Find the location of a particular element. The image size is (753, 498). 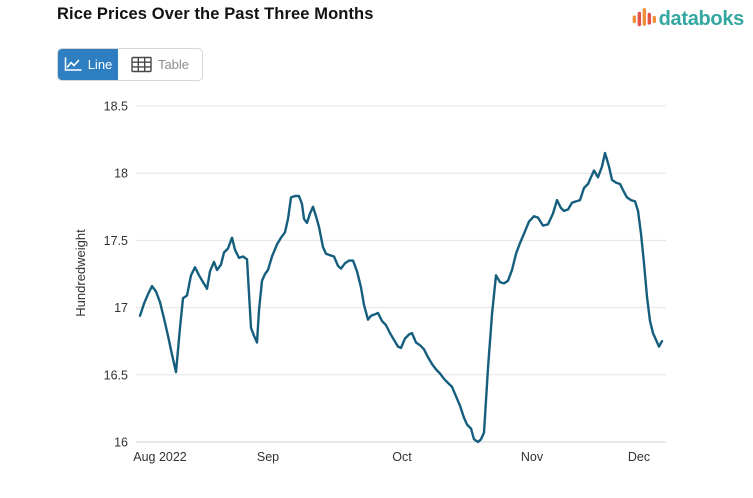

line-chart-icon is located at coordinates (73, 64).